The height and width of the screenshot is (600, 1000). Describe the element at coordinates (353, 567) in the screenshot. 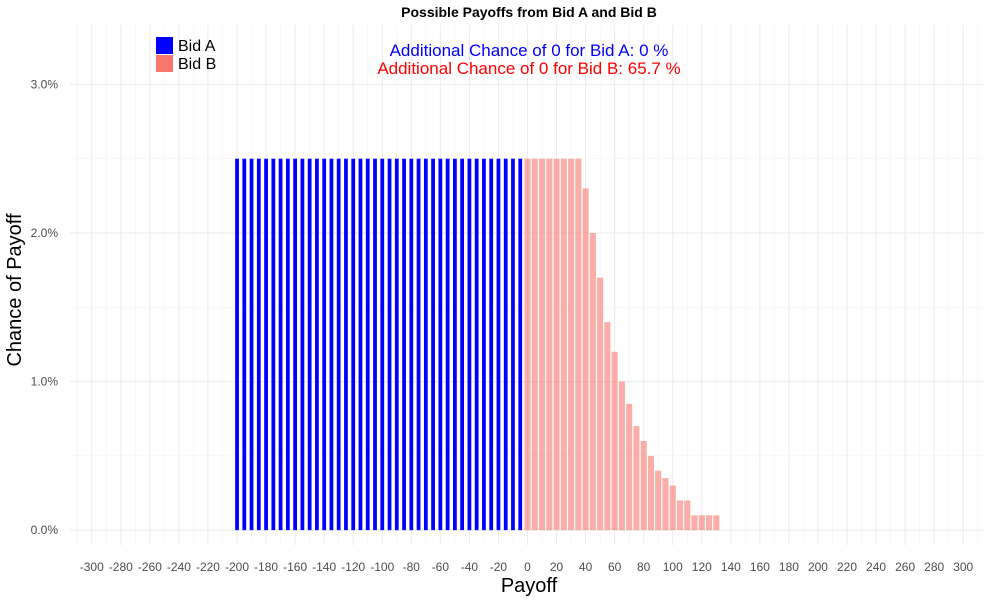

I see `x-tick-label: -120` at that location.